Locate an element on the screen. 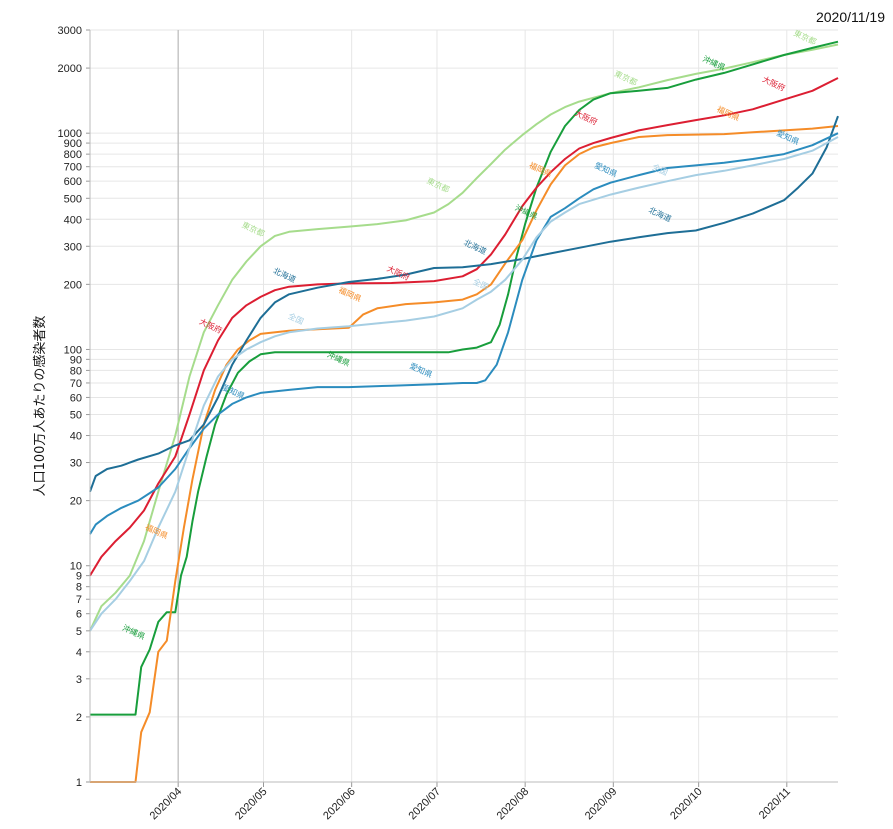  y-tick-label: 60 is located at coordinates (76, 398).